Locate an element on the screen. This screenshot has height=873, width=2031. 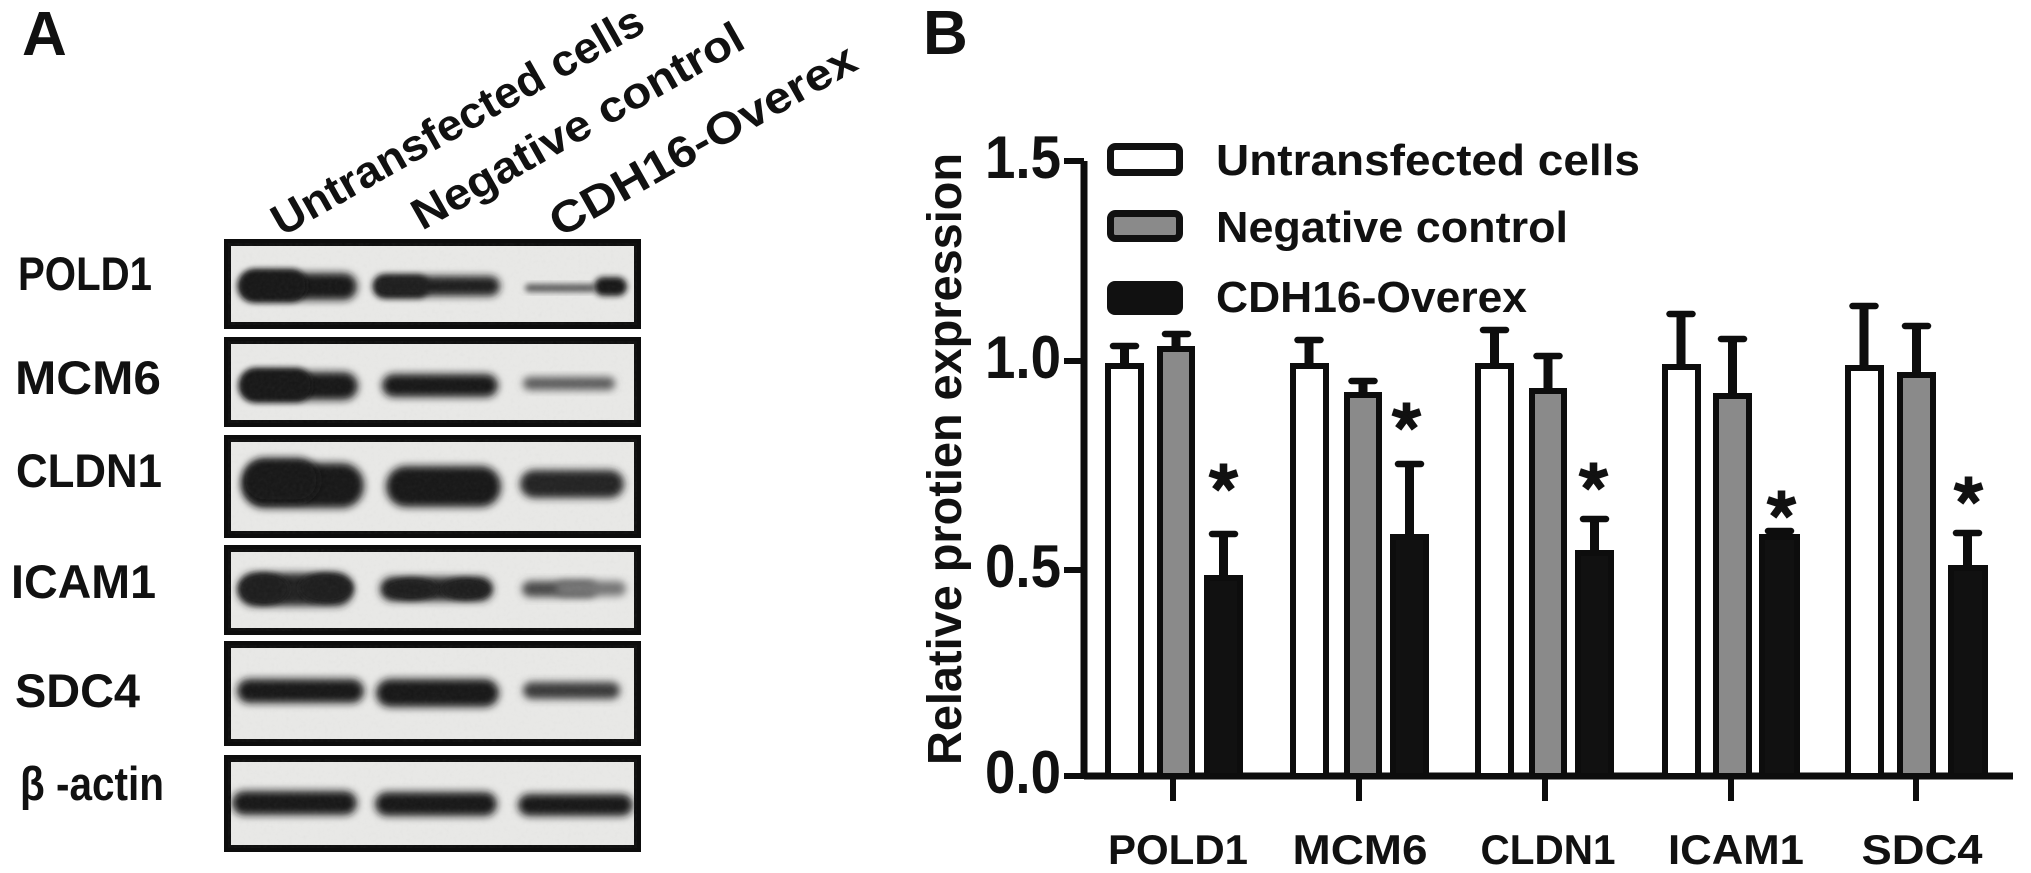
svg-text: β -actin is located at coordinates (92, 783).